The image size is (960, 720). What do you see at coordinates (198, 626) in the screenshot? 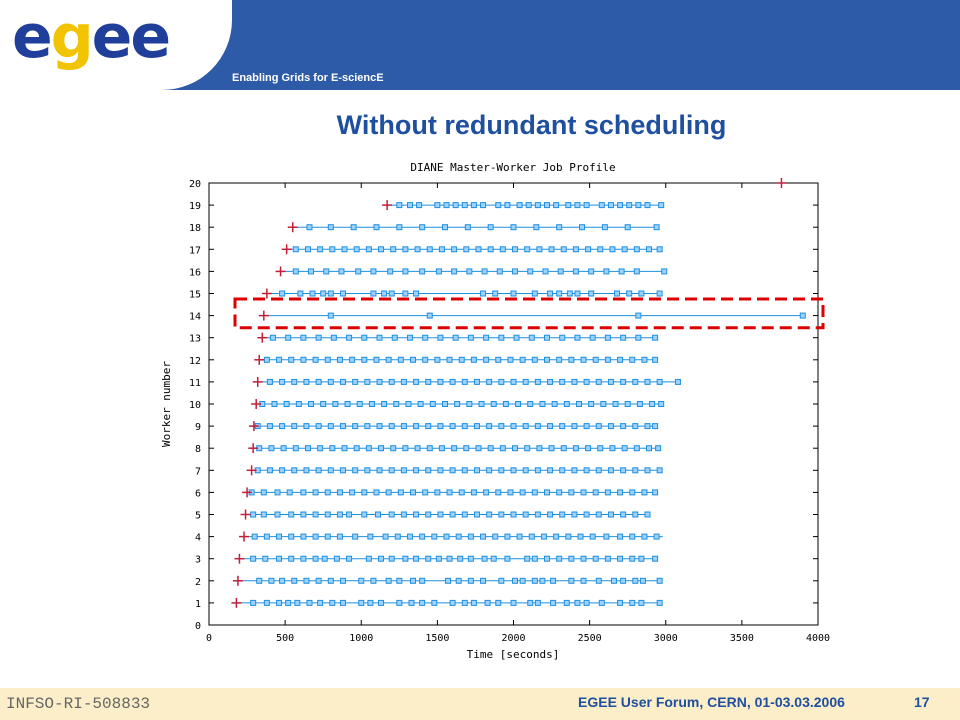
I see `y-tick-label: 0` at bounding box center [198, 626].